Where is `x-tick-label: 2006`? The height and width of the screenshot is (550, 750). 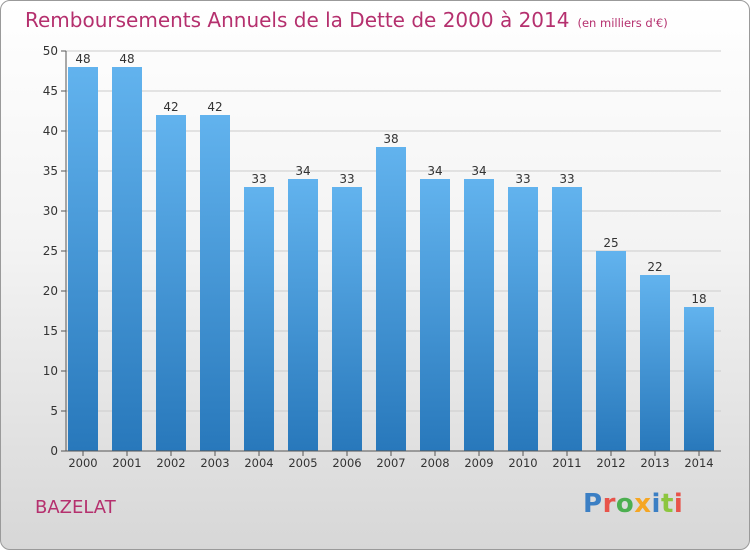
x-tick-label: 2006 is located at coordinates (346, 463).